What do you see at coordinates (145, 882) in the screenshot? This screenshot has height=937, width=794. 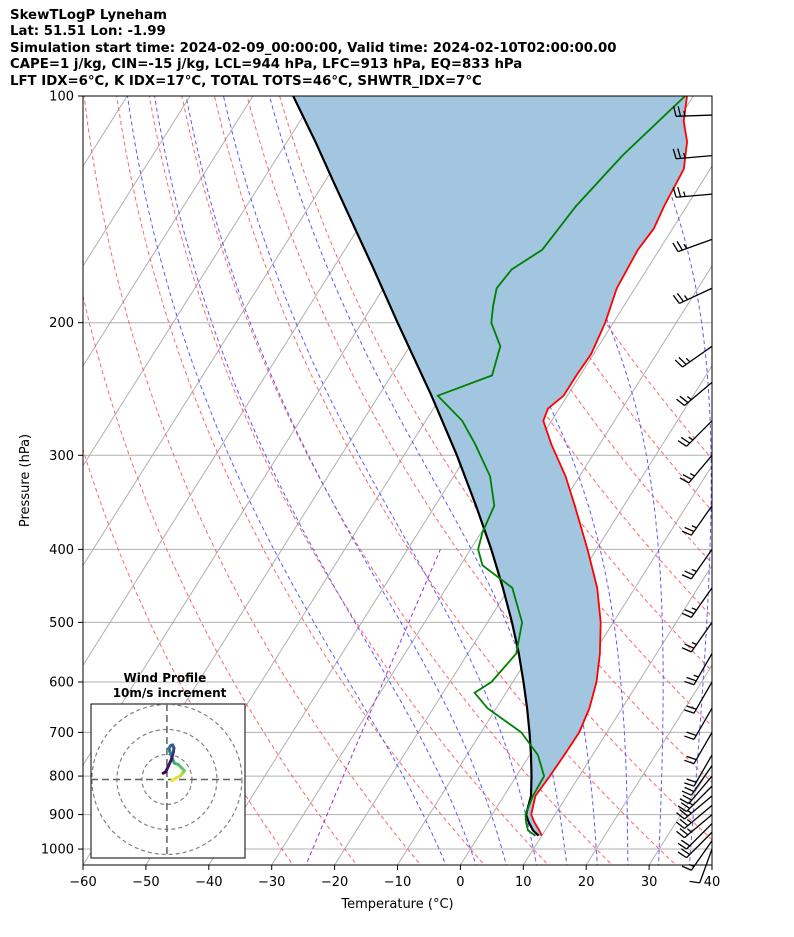 I see `x-tick-label: −50` at bounding box center [145, 882].